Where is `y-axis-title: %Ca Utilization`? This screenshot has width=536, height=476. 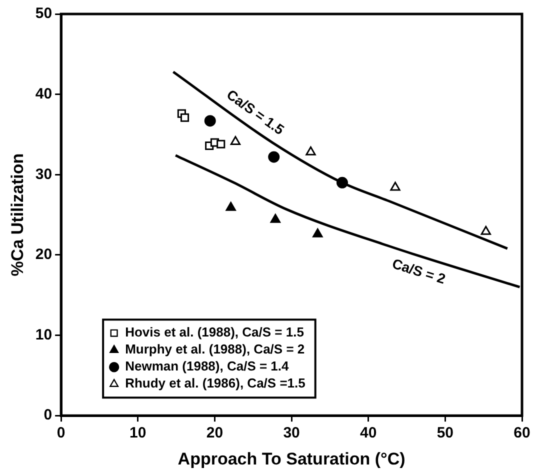
y-axis-title: %Ca Utilization is located at coordinates (17, 214).